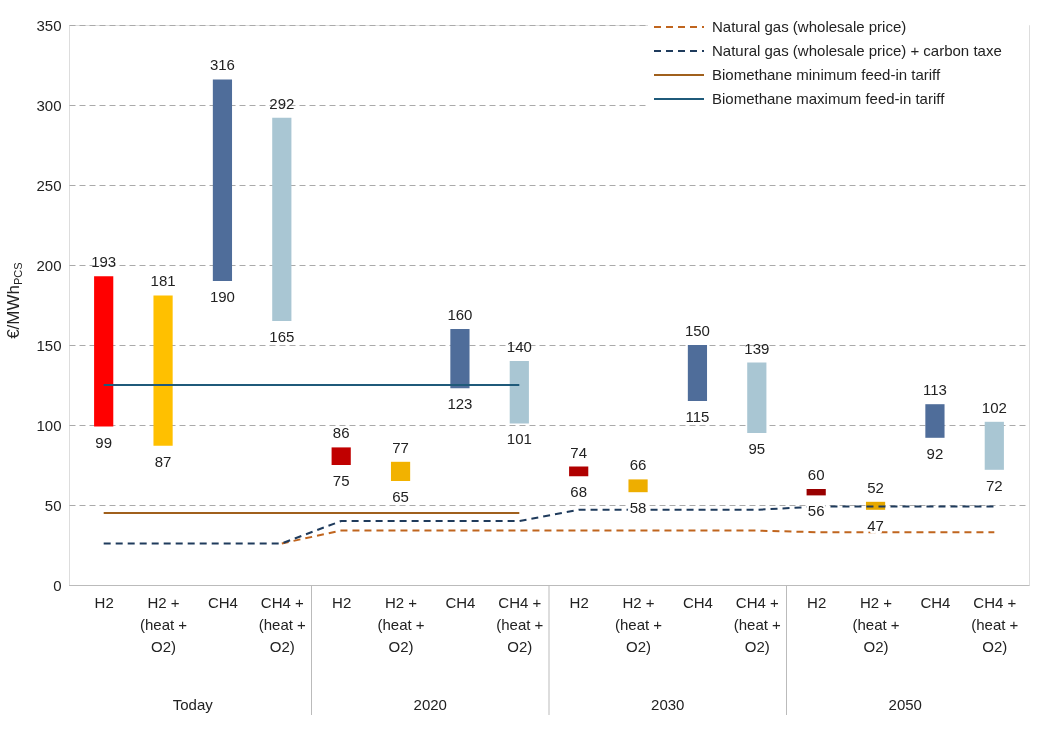 The height and width of the screenshot is (736, 1057). What do you see at coordinates (809, 26) in the screenshot?
I see `legend-label: Natural gas (wholesale price)` at bounding box center [809, 26].